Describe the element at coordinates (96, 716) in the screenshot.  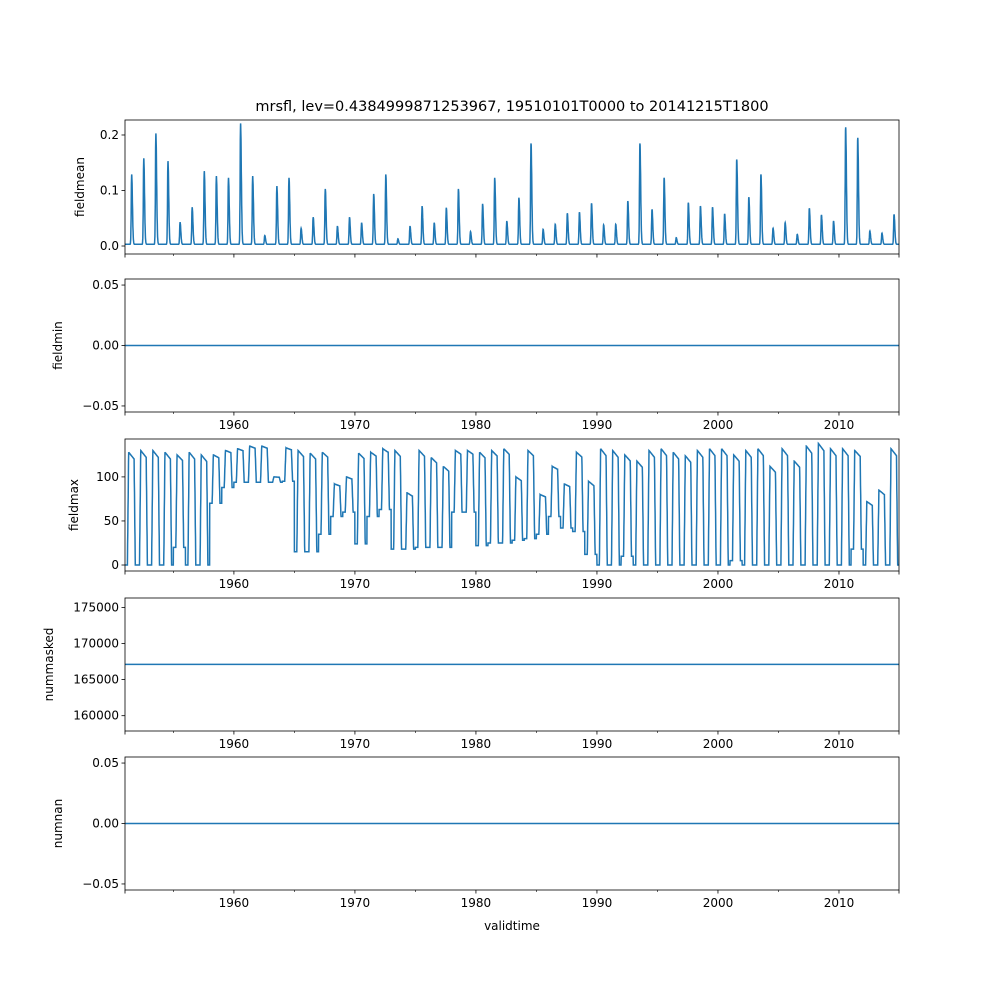
I see `y-tick-label: 160000` at that location.